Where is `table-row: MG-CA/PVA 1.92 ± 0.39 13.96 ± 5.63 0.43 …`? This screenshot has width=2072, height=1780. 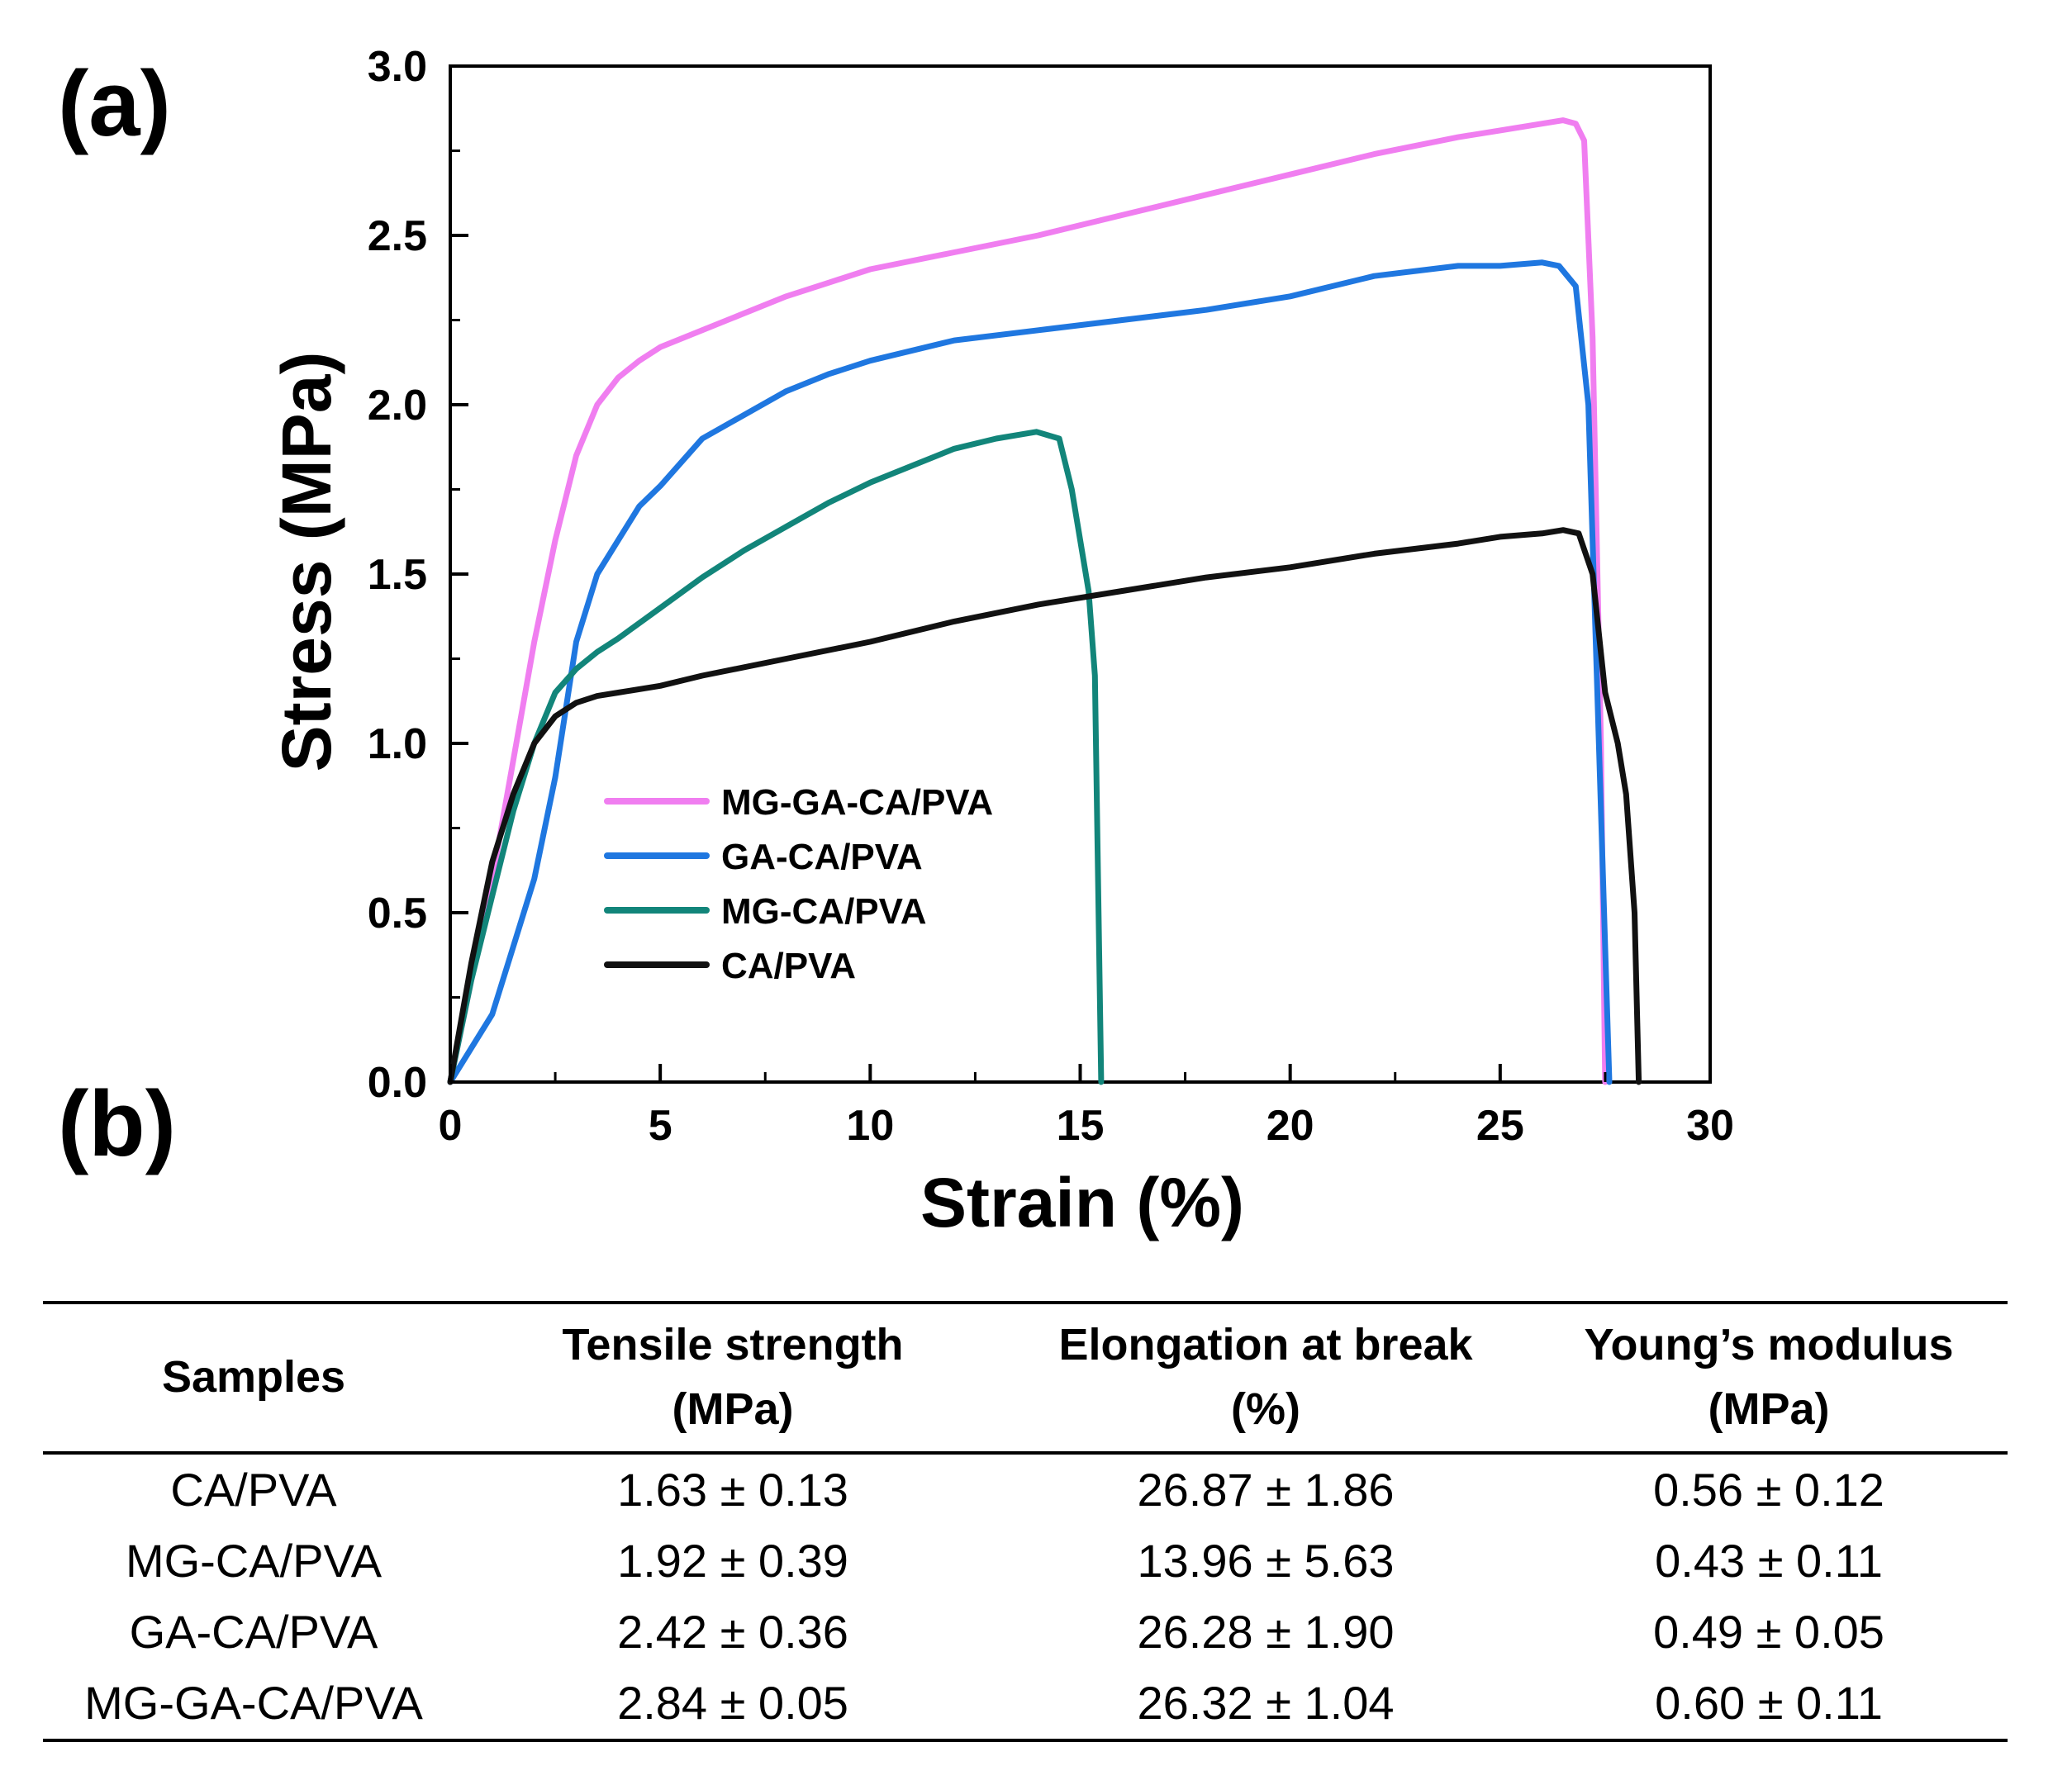
table-row: MG-CA/PVA 1.92 ± 0.39 13.96 ± 5.63 0.43 … is located at coordinates (1025, 1562).